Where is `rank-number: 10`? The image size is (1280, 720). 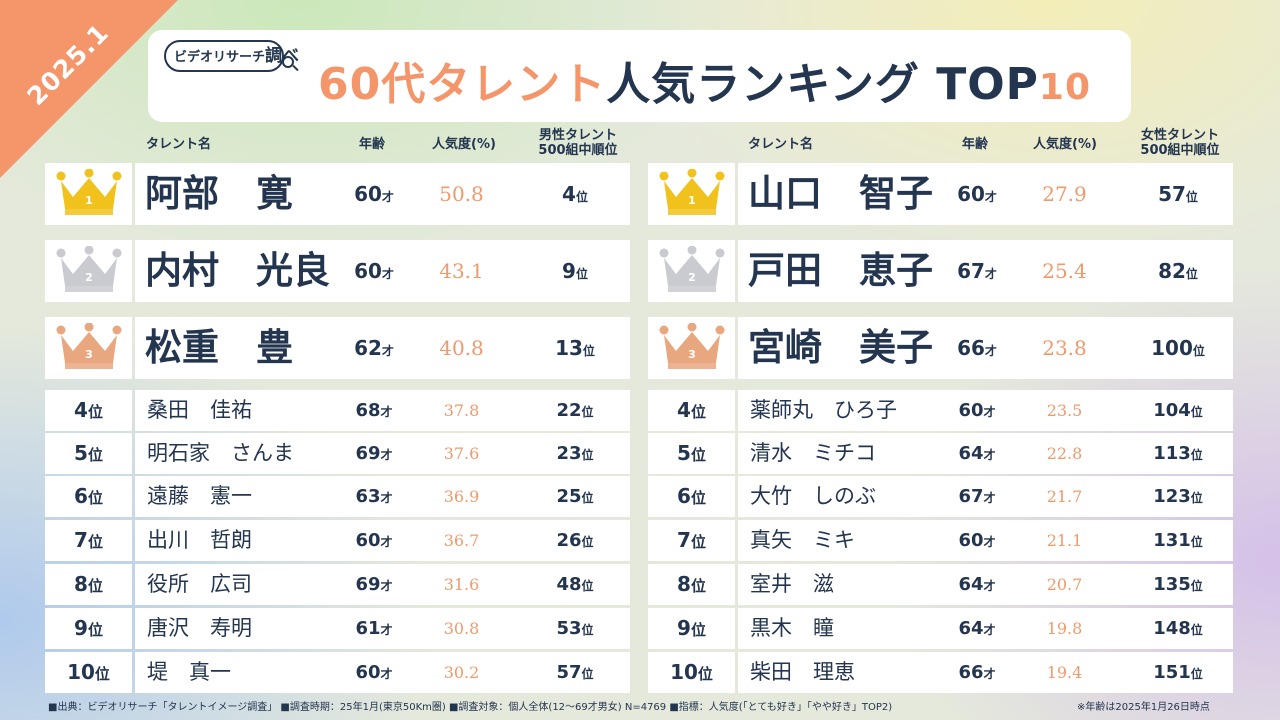 rank-number: 10 is located at coordinates (81, 672).